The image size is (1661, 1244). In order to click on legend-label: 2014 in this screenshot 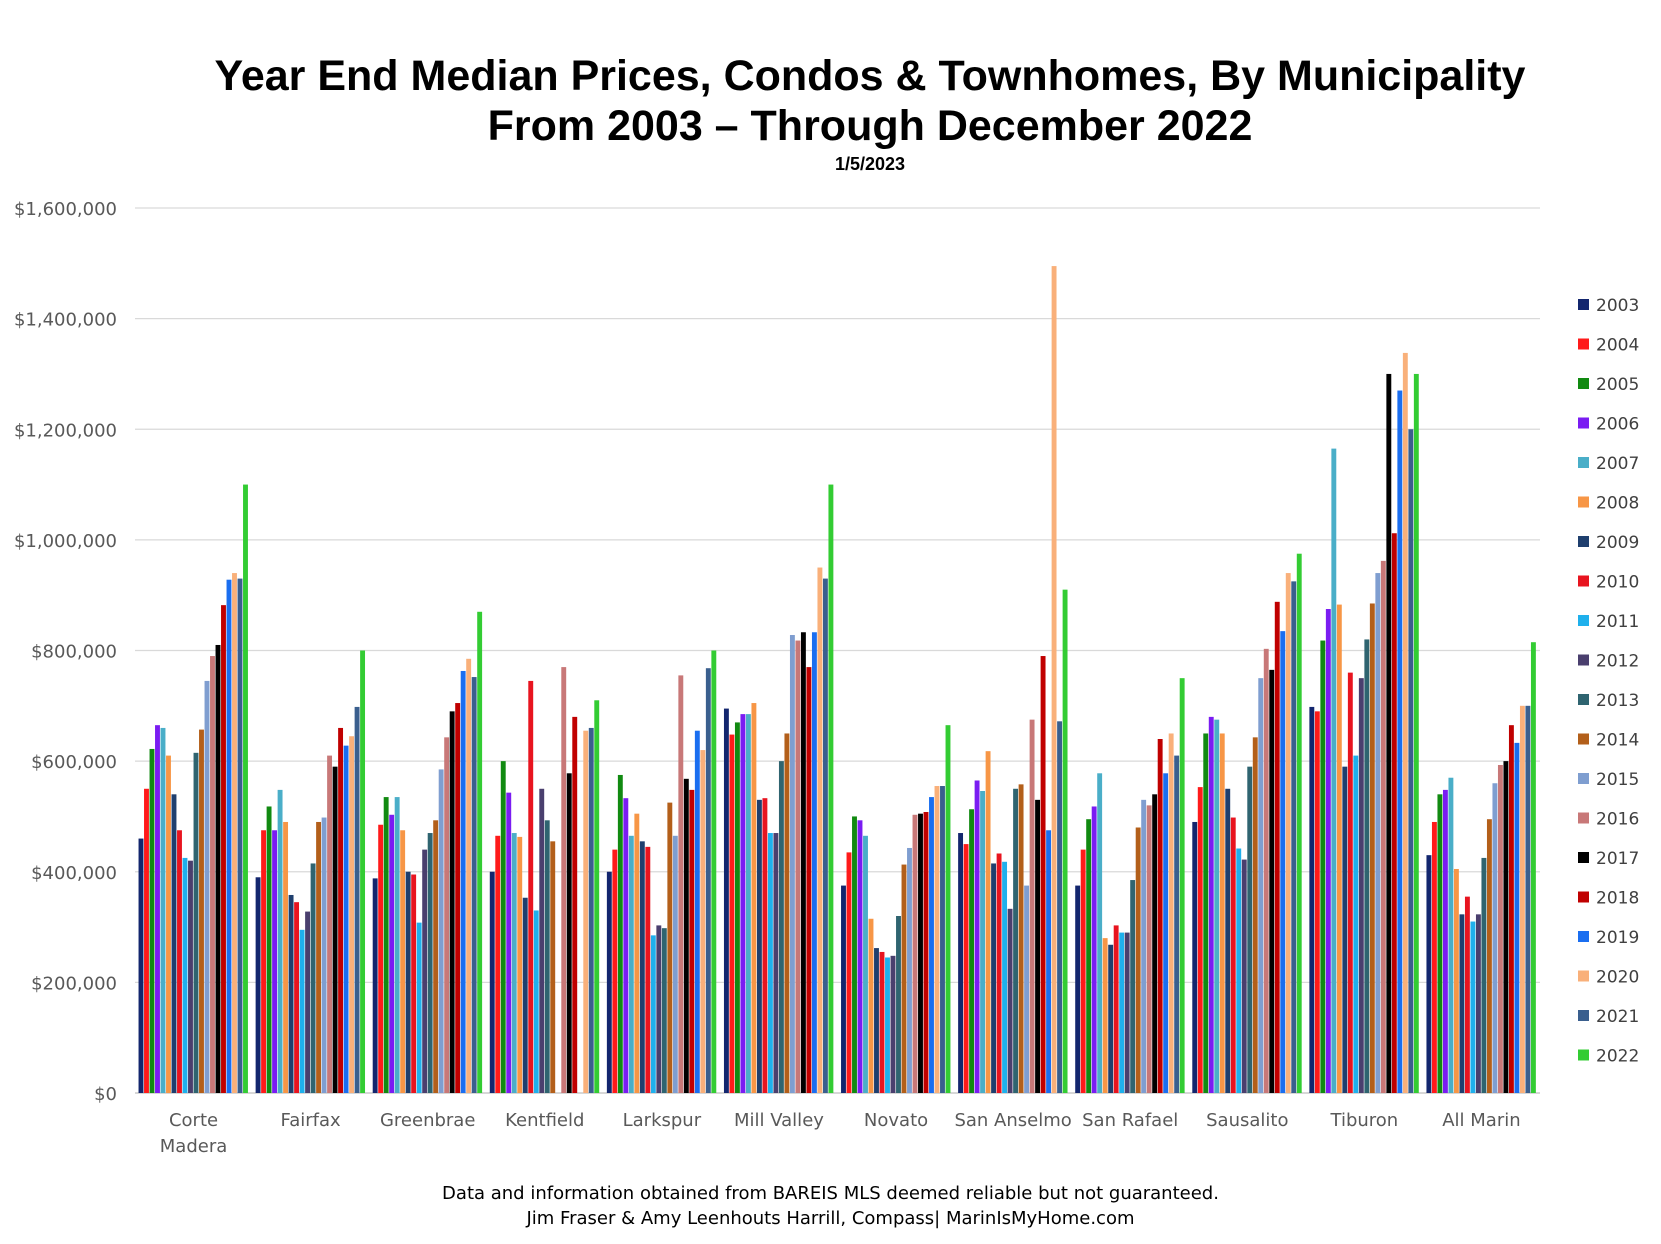, I will do `click(1617, 741)`.